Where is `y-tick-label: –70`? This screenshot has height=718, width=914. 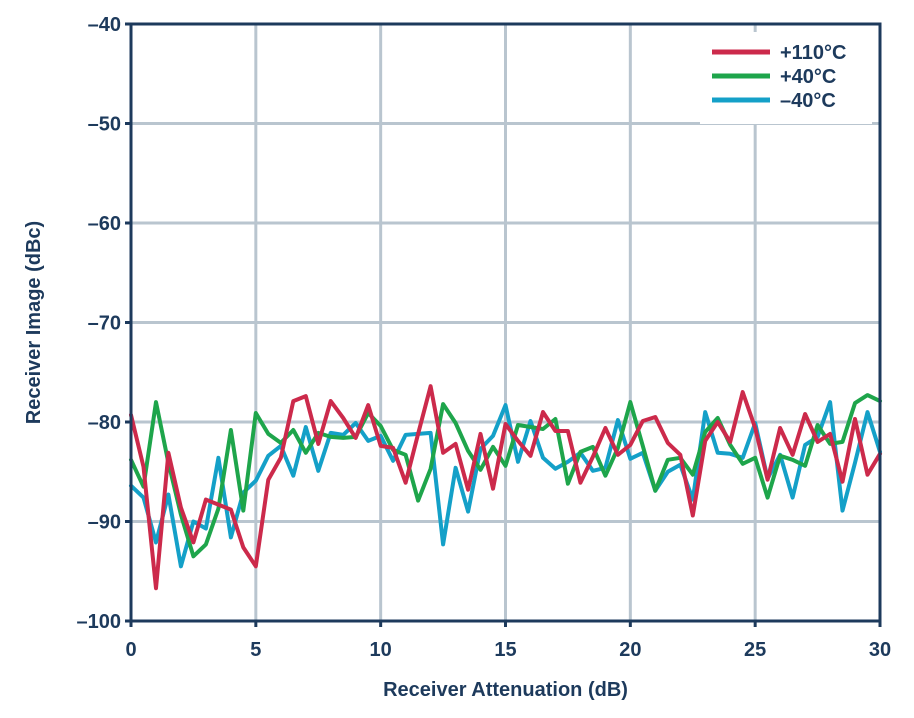
y-tick-label: –70 is located at coordinates (104, 324).